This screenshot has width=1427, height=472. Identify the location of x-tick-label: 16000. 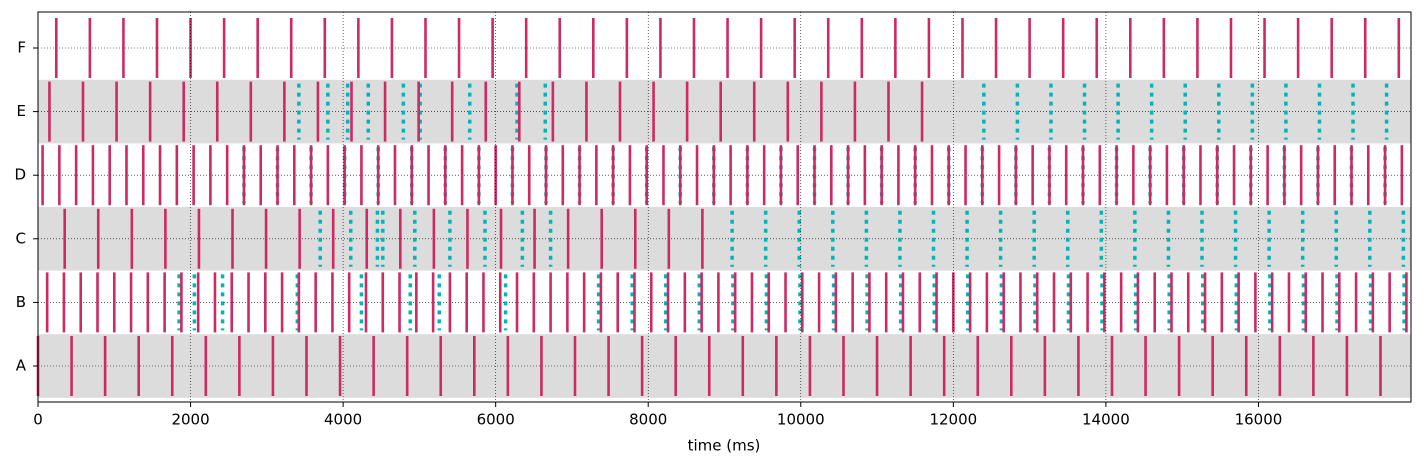
(1259, 420).